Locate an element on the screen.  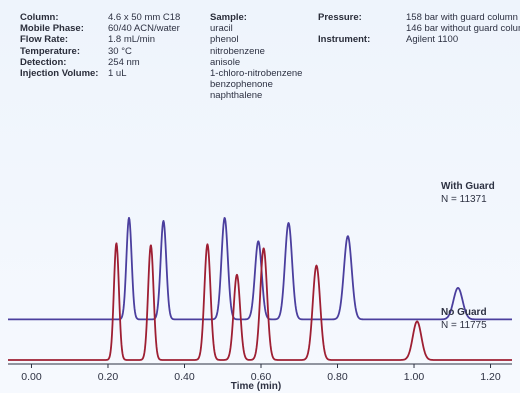
instrument-key: Instrument: is located at coordinates (344, 40).